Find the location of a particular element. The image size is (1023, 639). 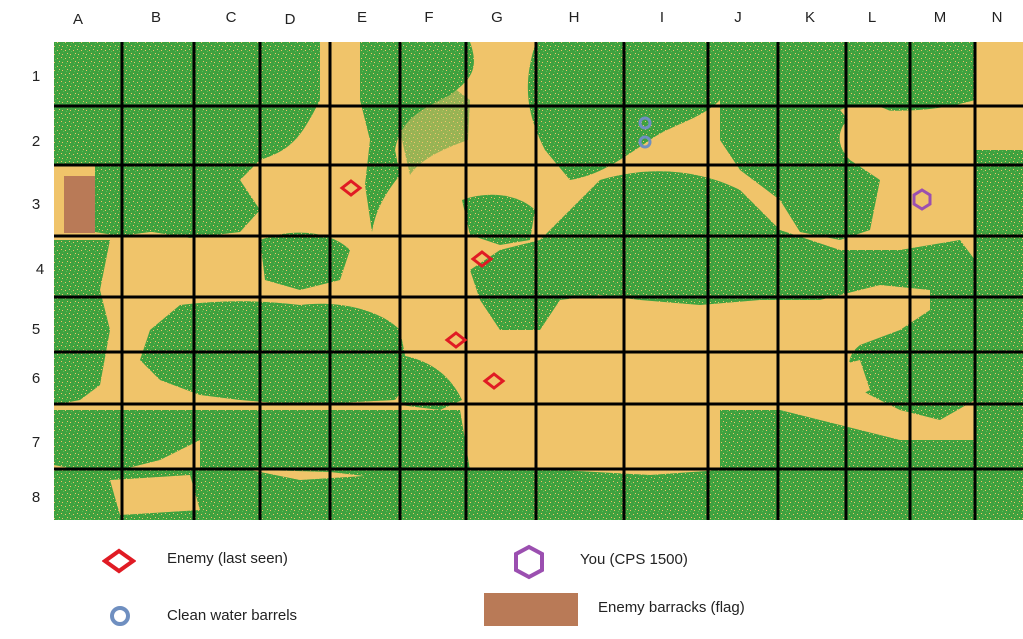

column-label: F is located at coordinates (429, 17).